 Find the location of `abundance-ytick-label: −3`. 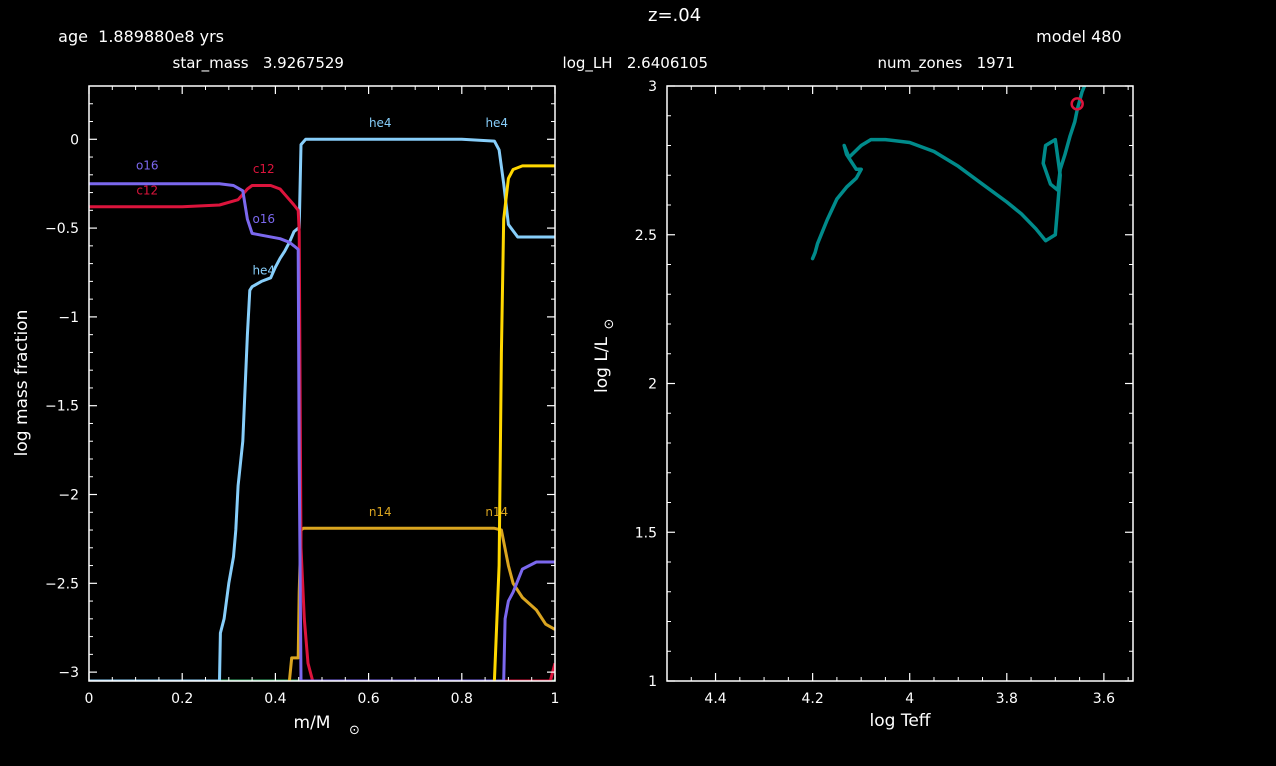

abundance-ytick-label: −3 is located at coordinates (68, 673).